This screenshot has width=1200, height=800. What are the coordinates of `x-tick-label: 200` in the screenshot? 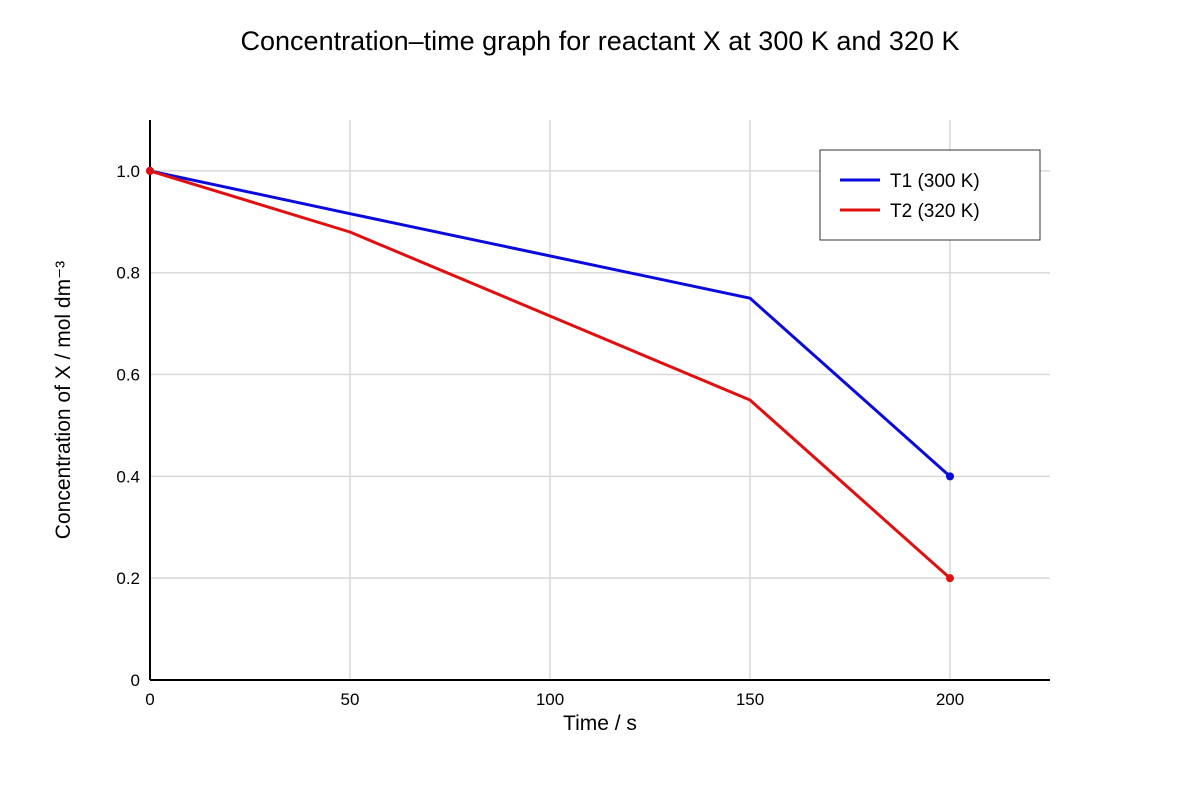 It's located at (950, 699).